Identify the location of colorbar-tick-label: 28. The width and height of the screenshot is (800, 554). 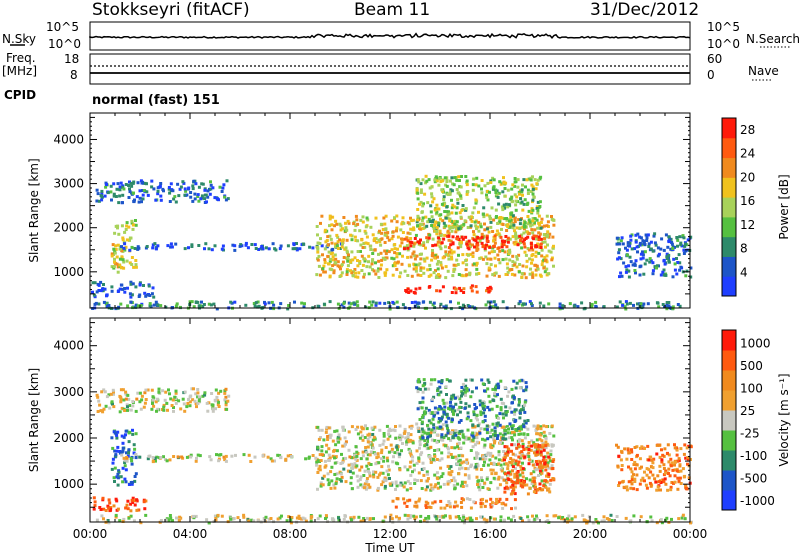
(747, 130).